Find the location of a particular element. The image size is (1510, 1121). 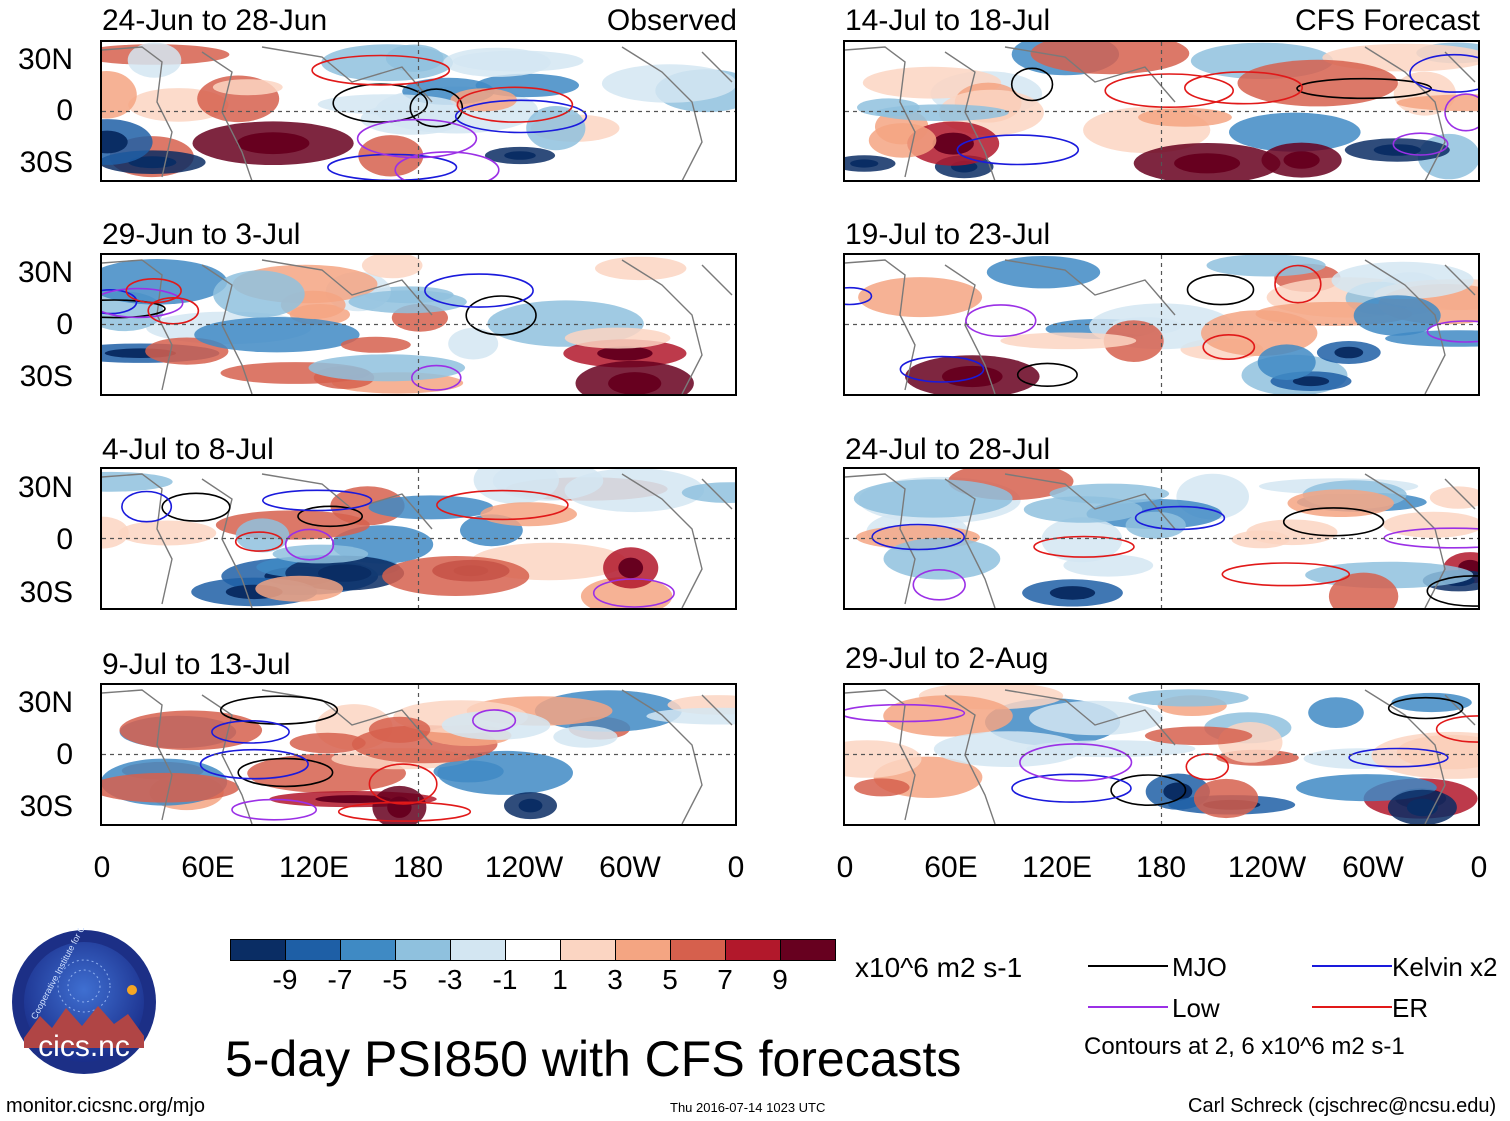

footer-timestamp: Thu 2016-07-14 1023 UTC is located at coordinates (748, 1107).